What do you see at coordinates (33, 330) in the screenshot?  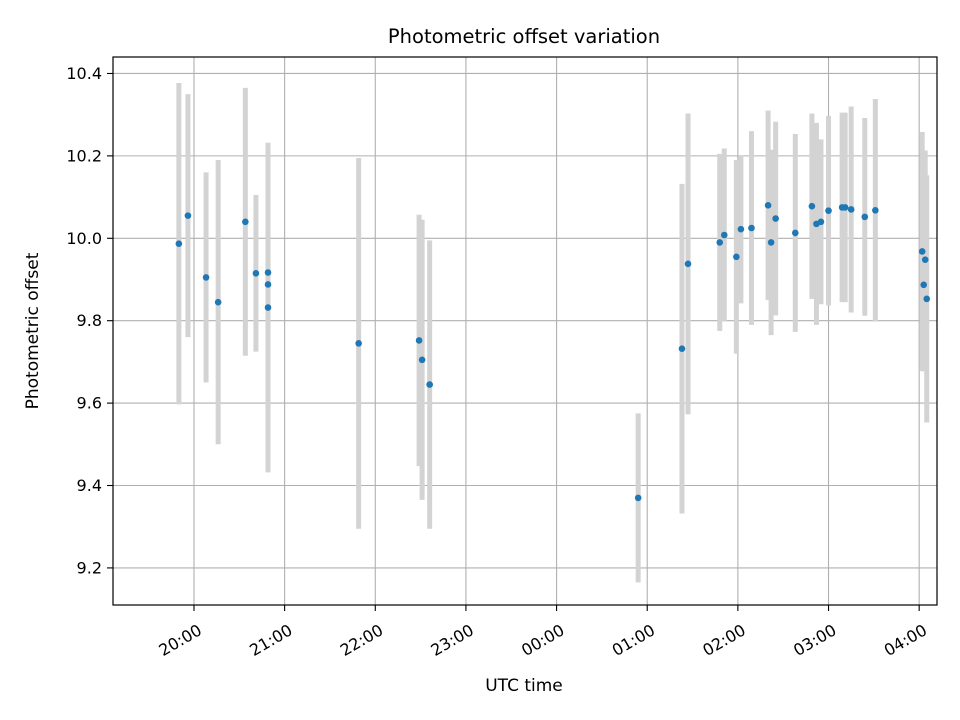 I see `y-axis-label: Photometric offset` at bounding box center [33, 330].